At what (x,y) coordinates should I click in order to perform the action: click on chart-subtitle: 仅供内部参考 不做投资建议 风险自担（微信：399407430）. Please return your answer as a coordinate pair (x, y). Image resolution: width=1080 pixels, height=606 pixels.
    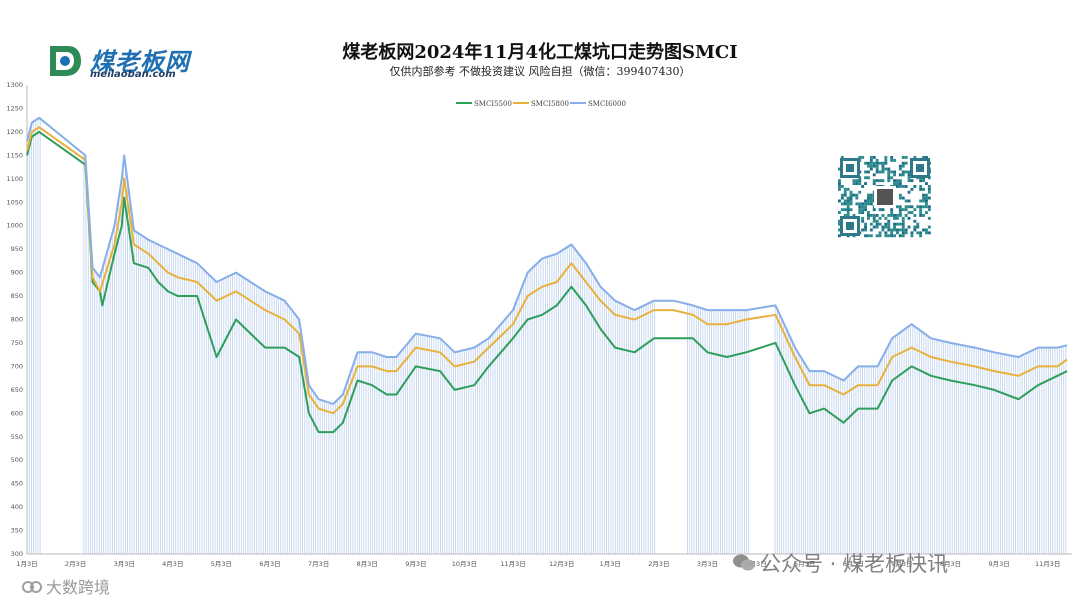
    Looking at the image, I should click on (540, 71).